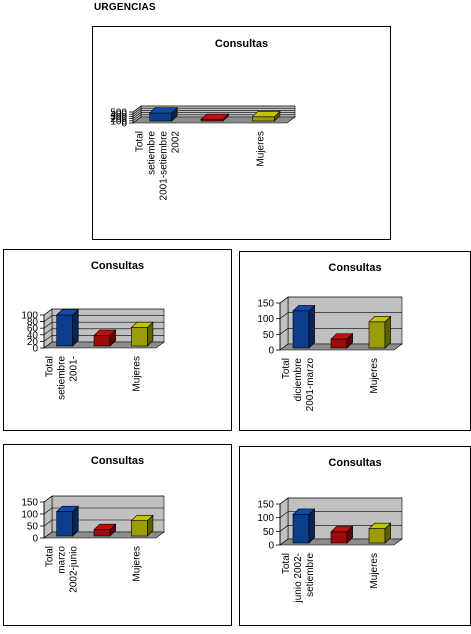 The width and height of the screenshot is (471, 634). I want to click on y-tick-label: 60, so click(33, 329).